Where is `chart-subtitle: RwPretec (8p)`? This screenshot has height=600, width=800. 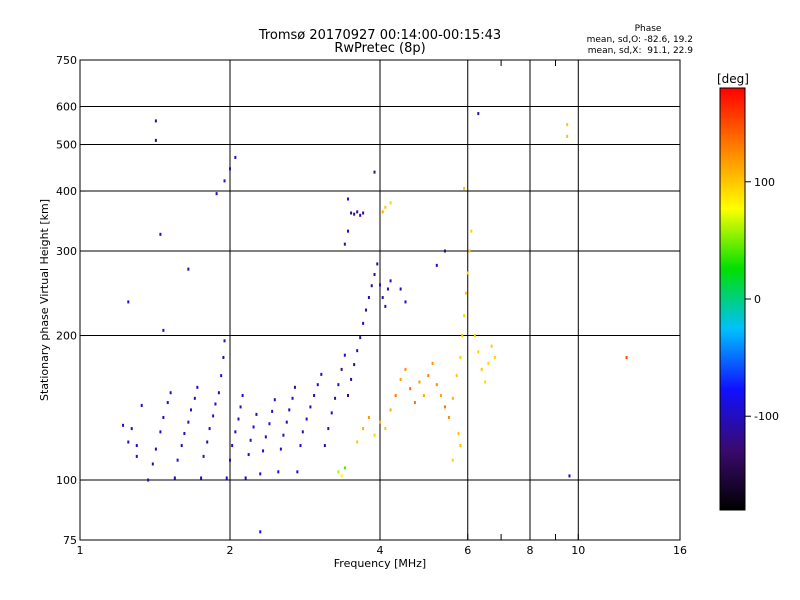
chart-subtitle: RwPretec (8p) is located at coordinates (379, 48).